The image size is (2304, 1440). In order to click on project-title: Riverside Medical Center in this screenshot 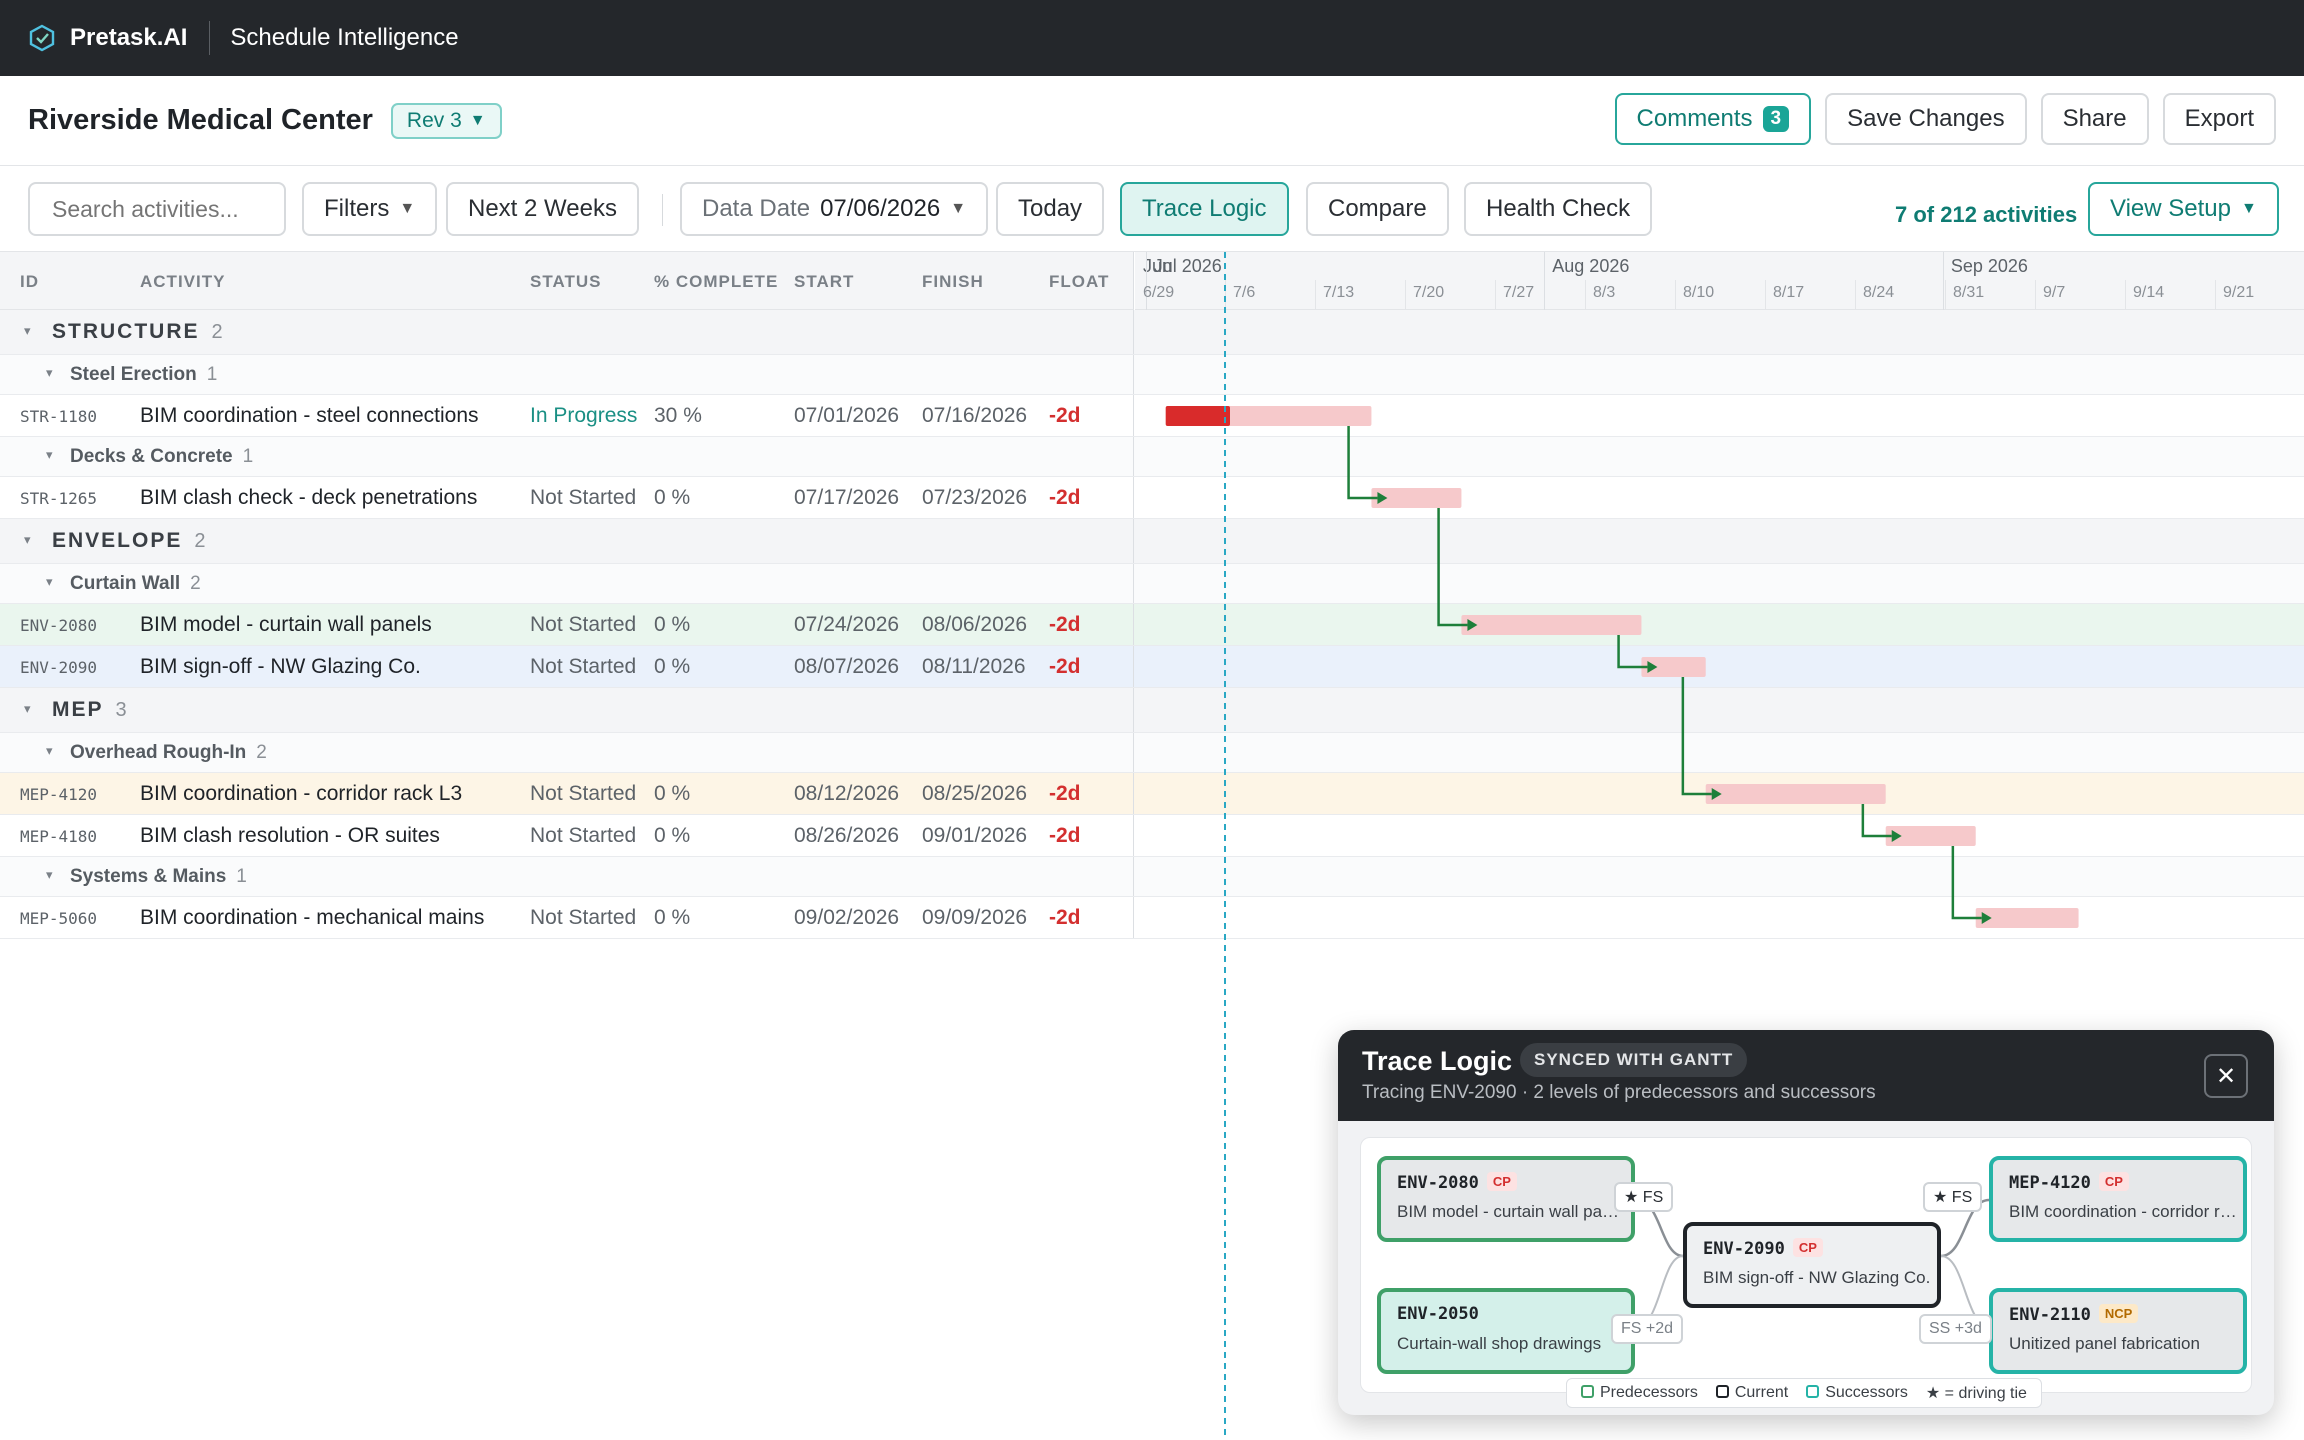, I will do `click(200, 120)`.